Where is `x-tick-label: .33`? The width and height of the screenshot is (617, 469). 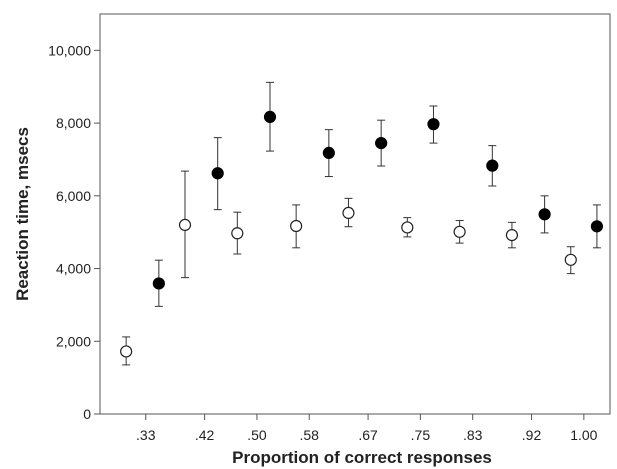 x-tick-label: .33 is located at coordinates (146, 435).